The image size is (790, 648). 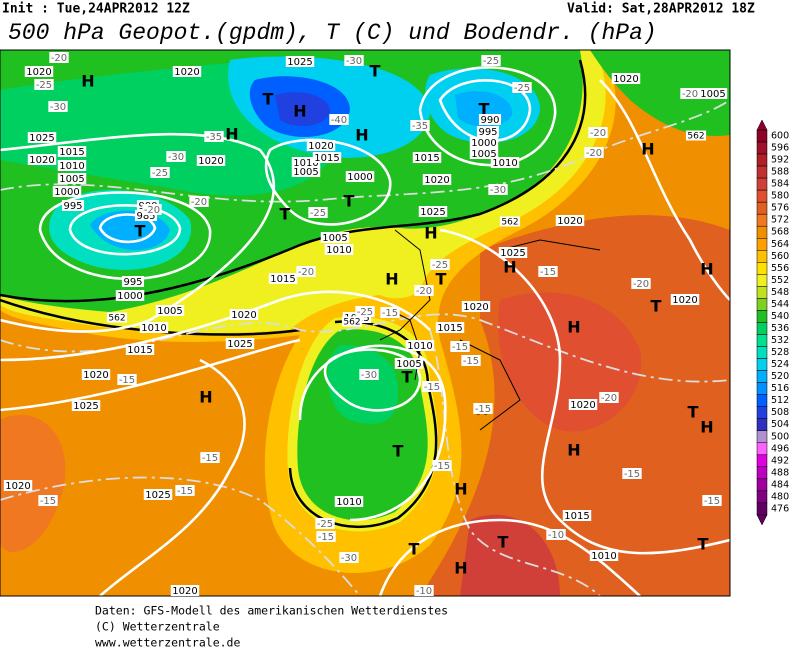 I want to click on height-label: 562, so click(x=695, y=137).